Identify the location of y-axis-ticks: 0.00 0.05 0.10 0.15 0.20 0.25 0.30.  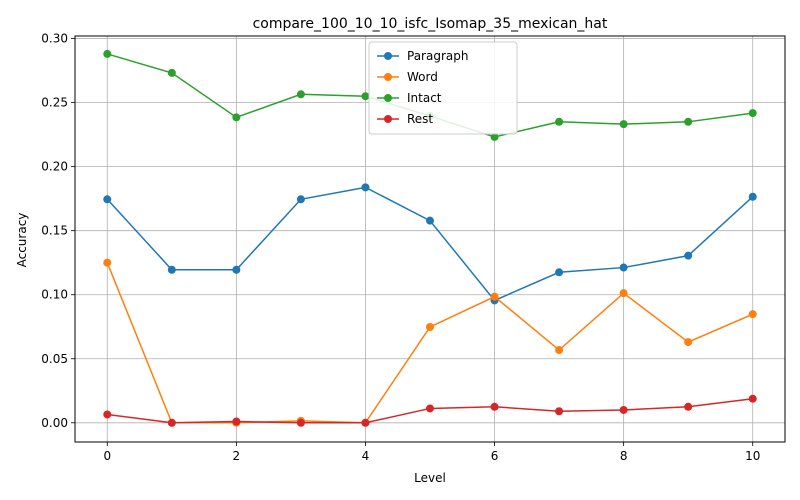
(58, 231).